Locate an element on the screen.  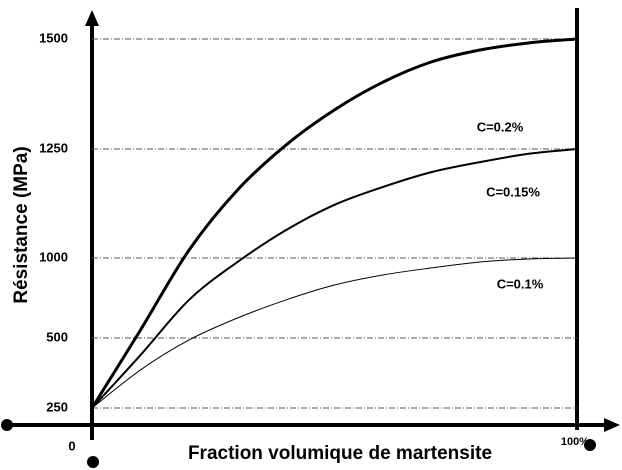
y-tick-label: 1500 is located at coordinates (53, 37).